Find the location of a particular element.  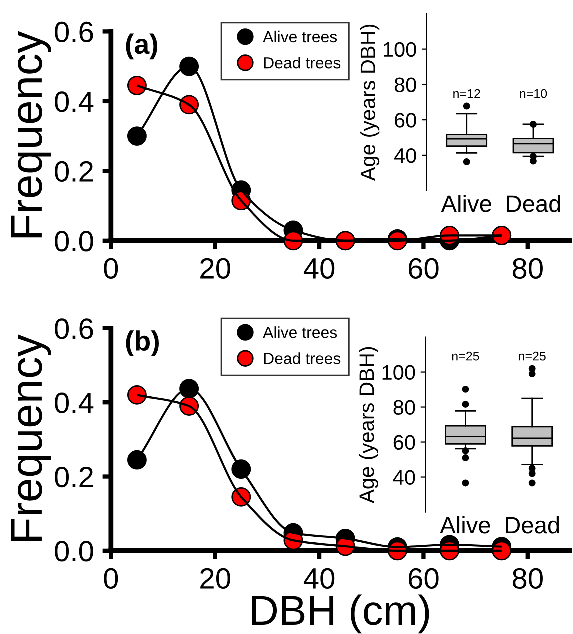

chart-title: (b) is located at coordinates (142, 343).